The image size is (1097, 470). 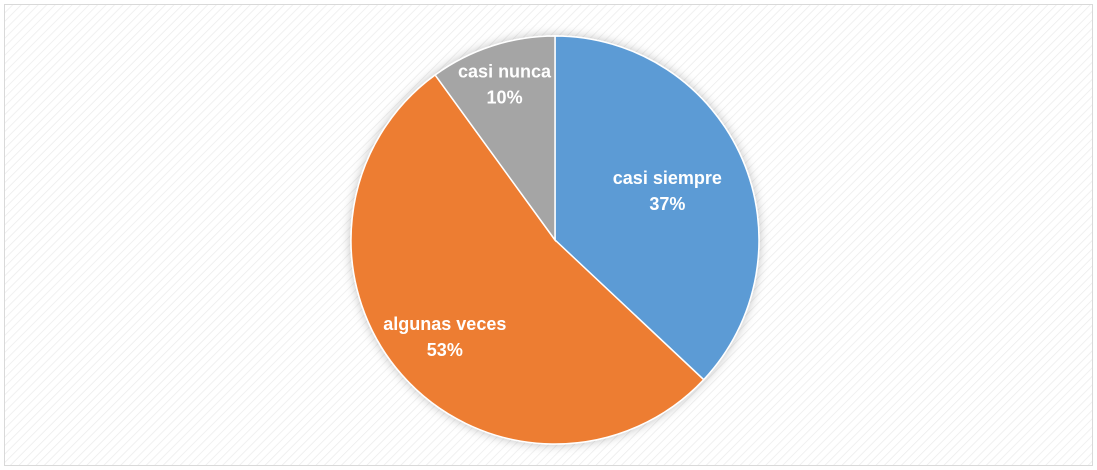 What do you see at coordinates (444, 324) in the screenshot?
I see `slice-category-label: algunas veces` at bounding box center [444, 324].